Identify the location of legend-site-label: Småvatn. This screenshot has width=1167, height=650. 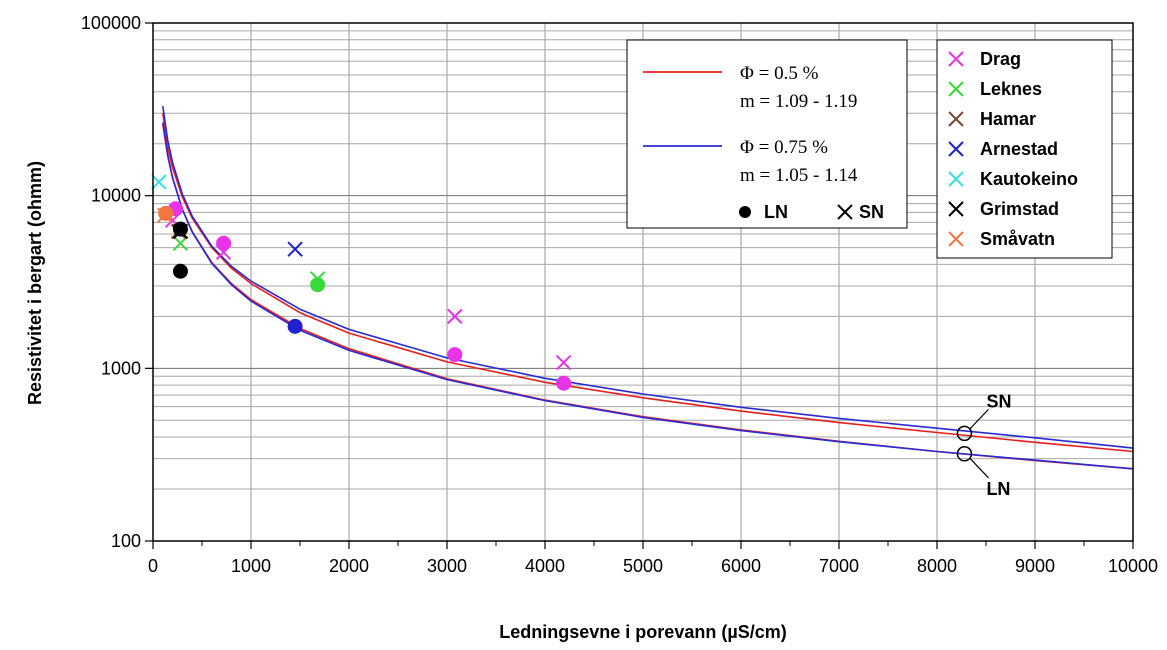
(1017, 239).